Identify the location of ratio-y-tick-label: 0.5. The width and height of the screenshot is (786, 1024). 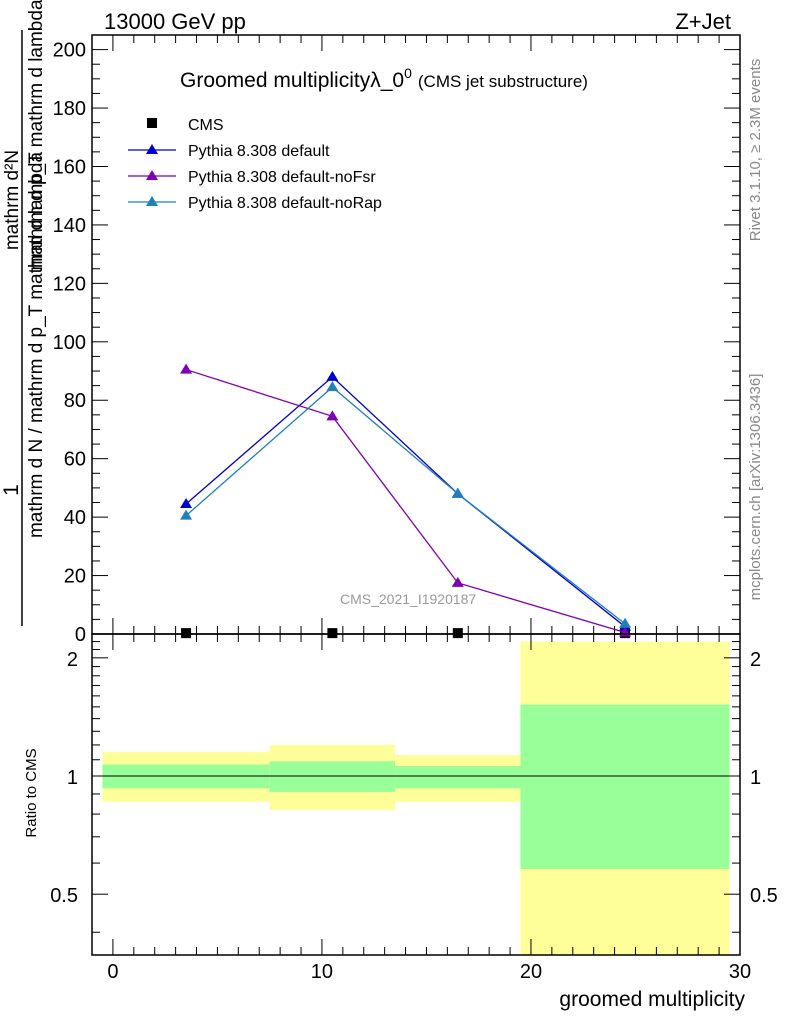
(64, 896).